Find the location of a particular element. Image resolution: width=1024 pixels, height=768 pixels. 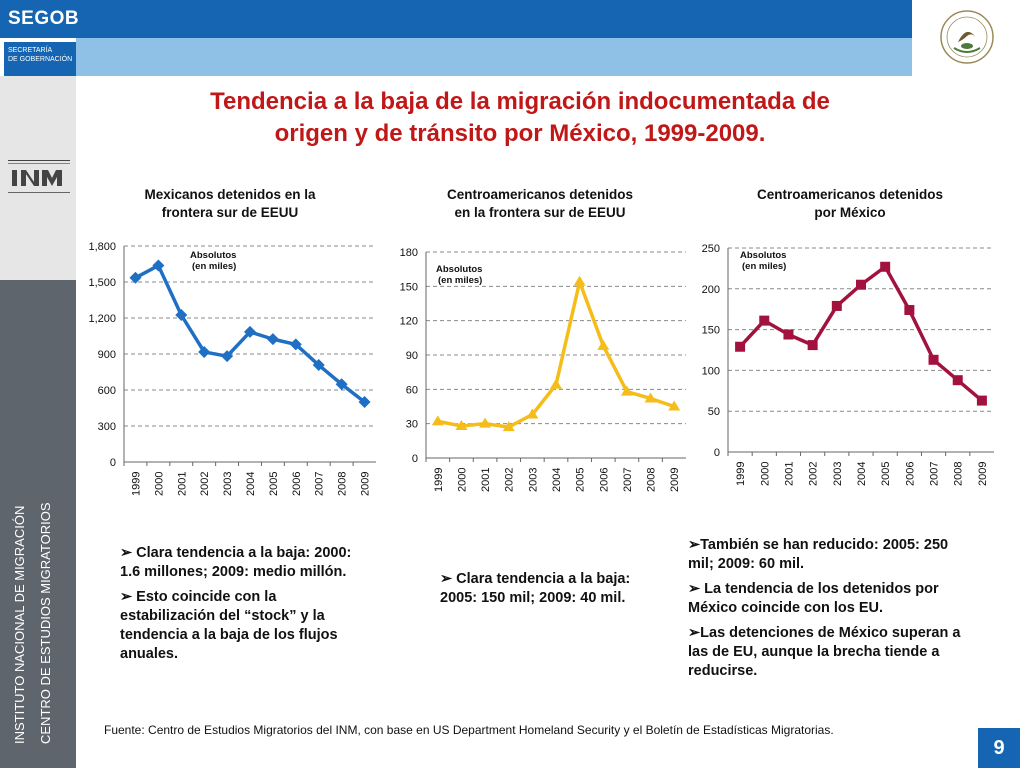

y-tick-label: 900 is located at coordinates (107, 355).